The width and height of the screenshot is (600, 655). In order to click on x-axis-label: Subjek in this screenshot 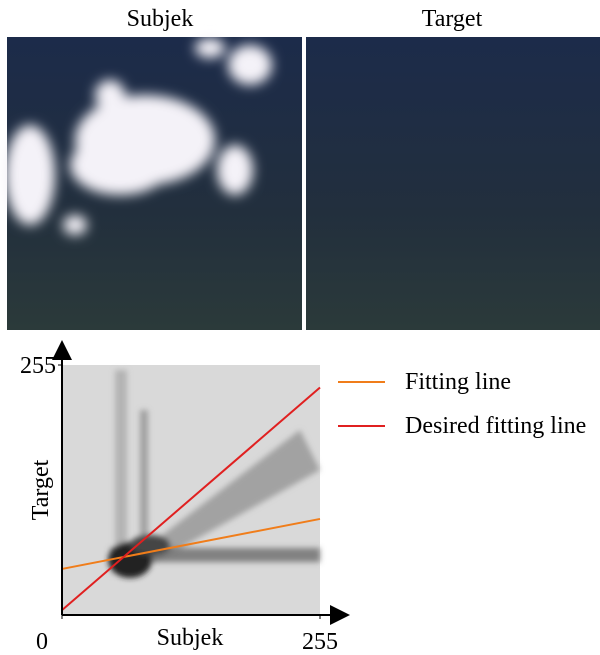, I will do `click(190, 638)`.